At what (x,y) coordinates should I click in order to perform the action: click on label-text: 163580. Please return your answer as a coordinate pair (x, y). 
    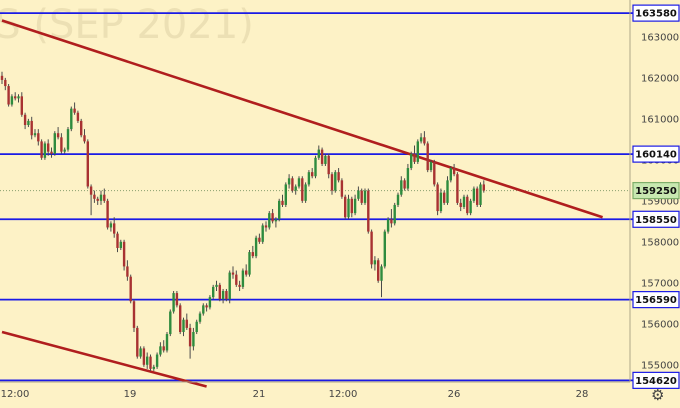
    Looking at the image, I should click on (656, 14).